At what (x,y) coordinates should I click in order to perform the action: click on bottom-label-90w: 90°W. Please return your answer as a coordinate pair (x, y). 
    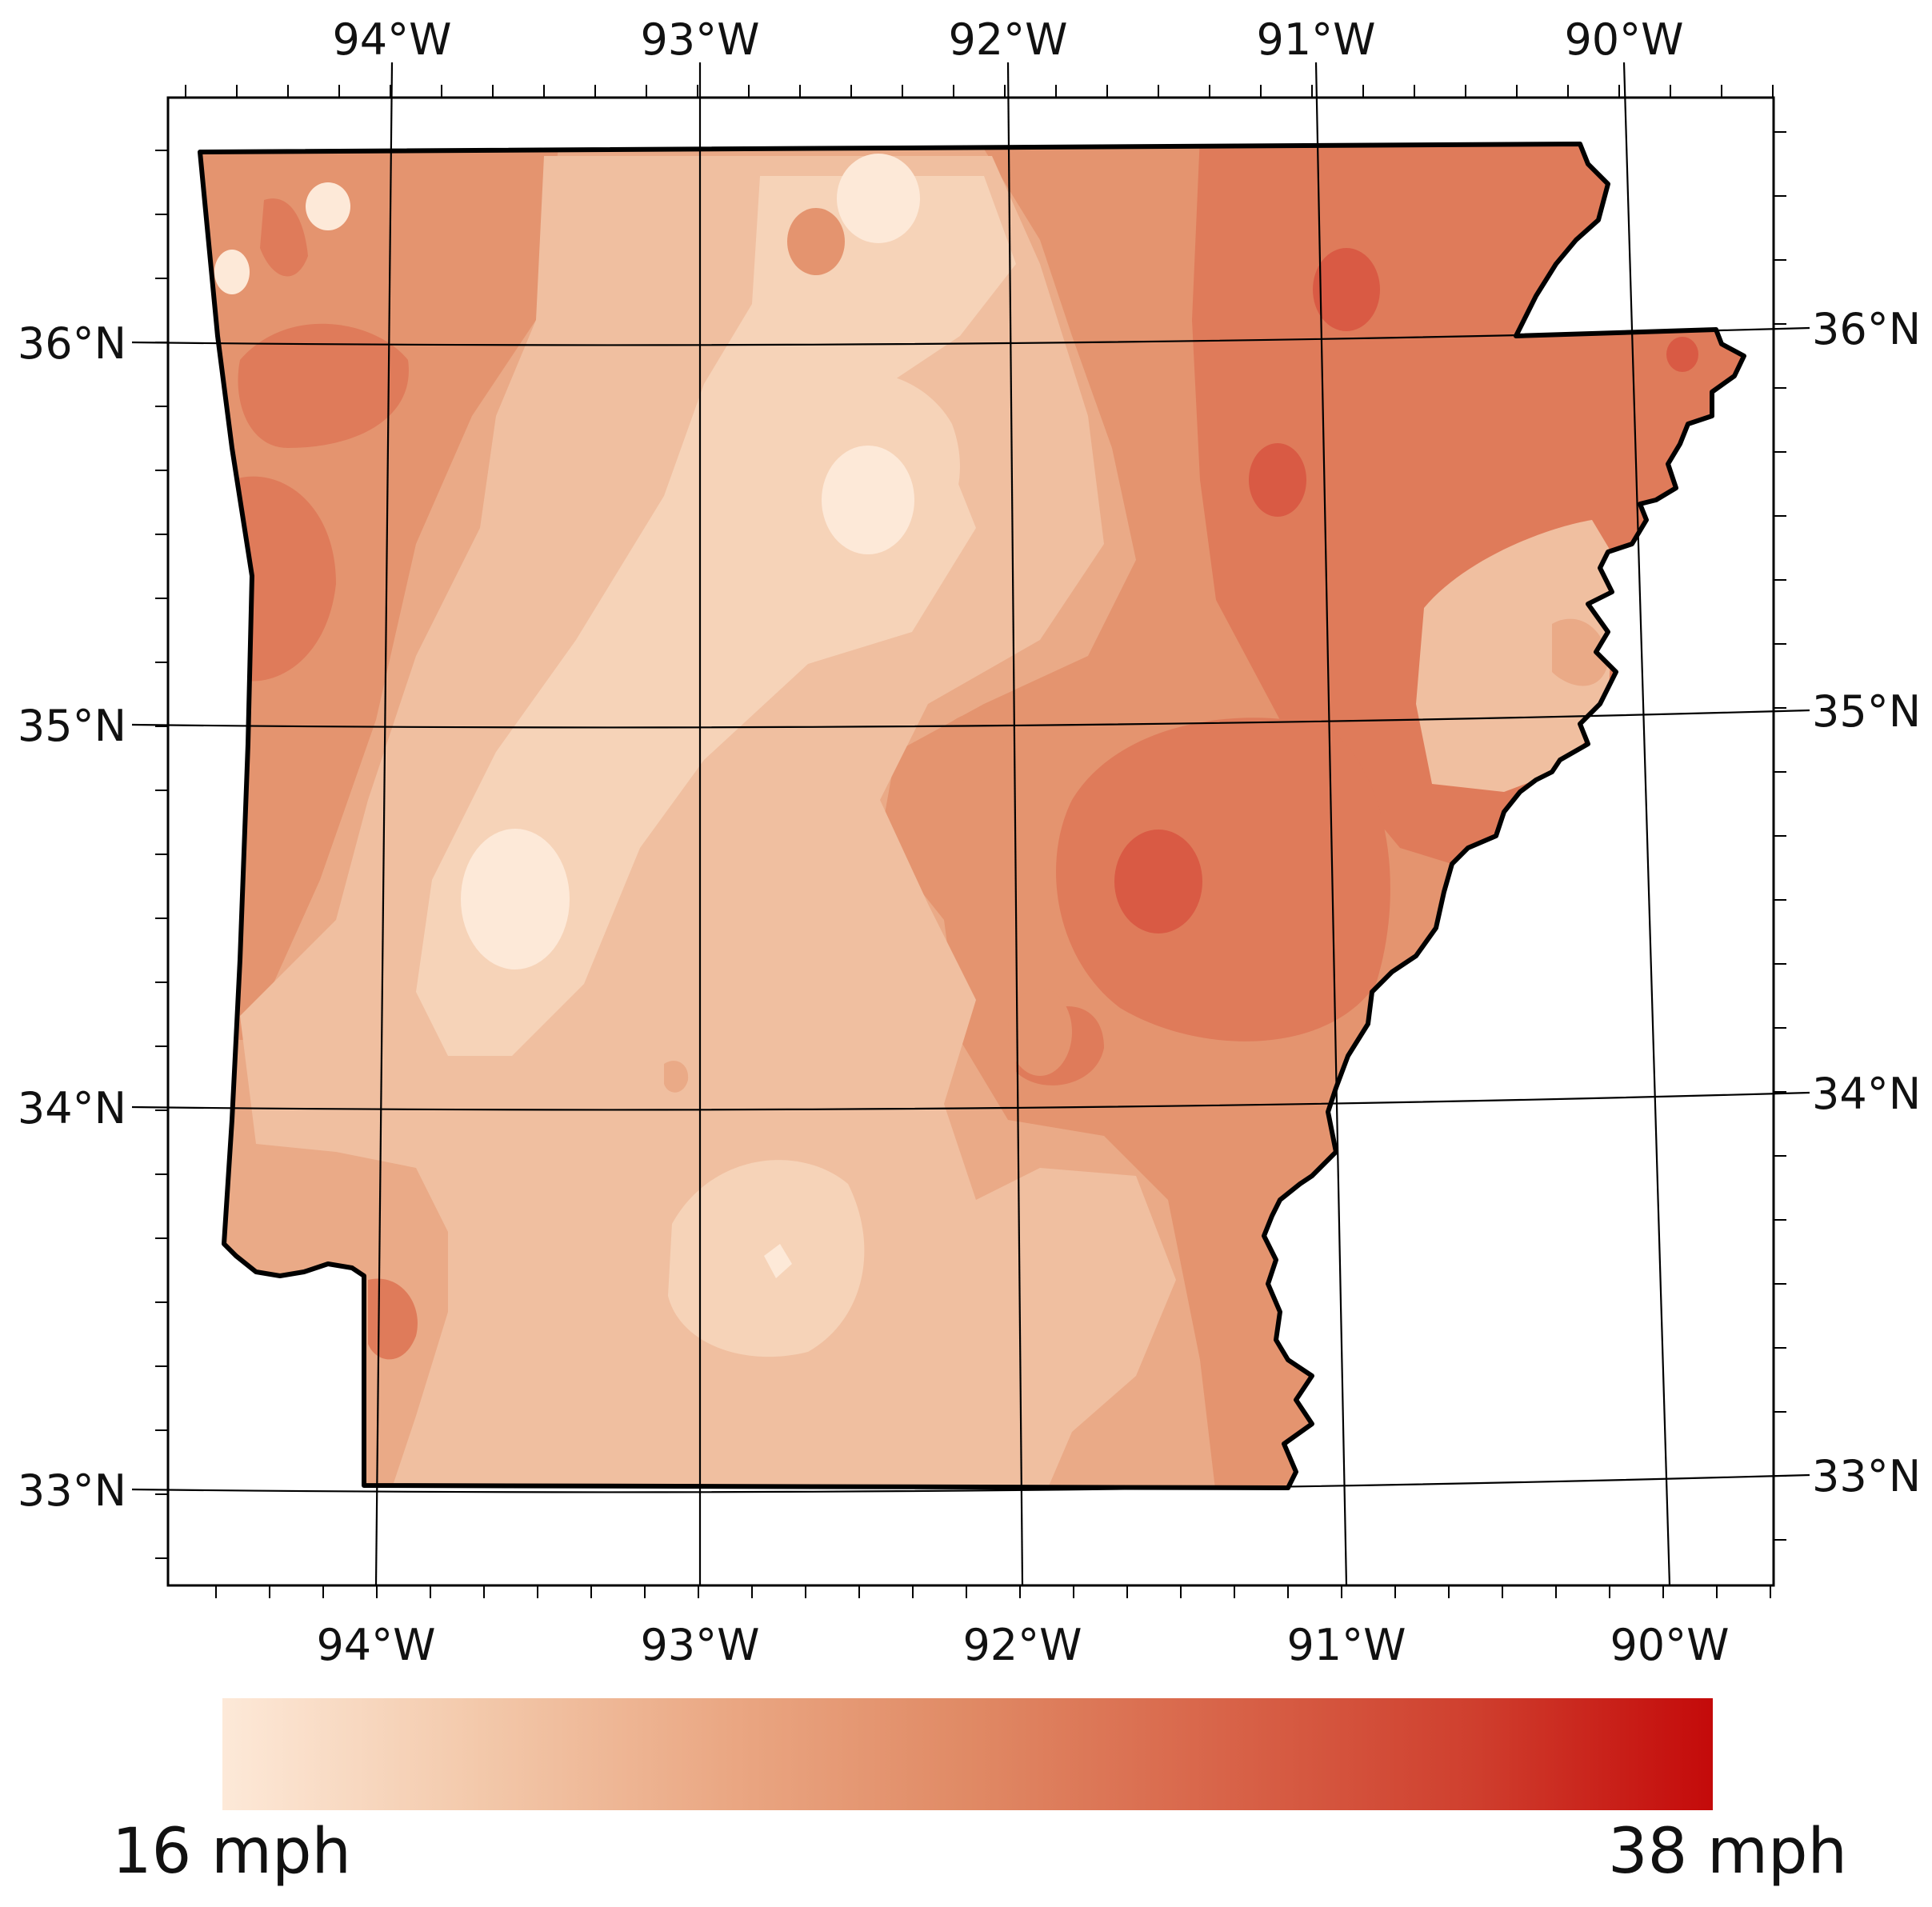
    Looking at the image, I should click on (1669, 1645).